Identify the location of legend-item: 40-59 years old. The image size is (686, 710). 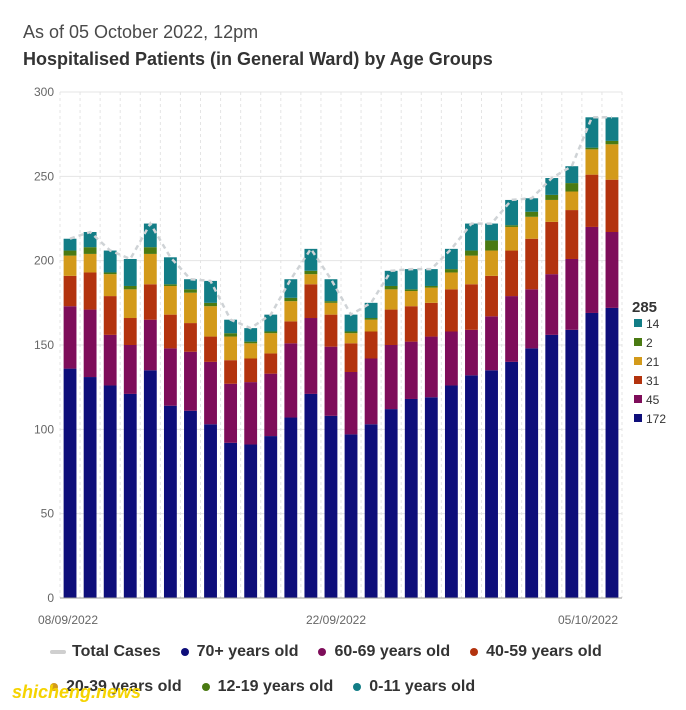
(536, 652).